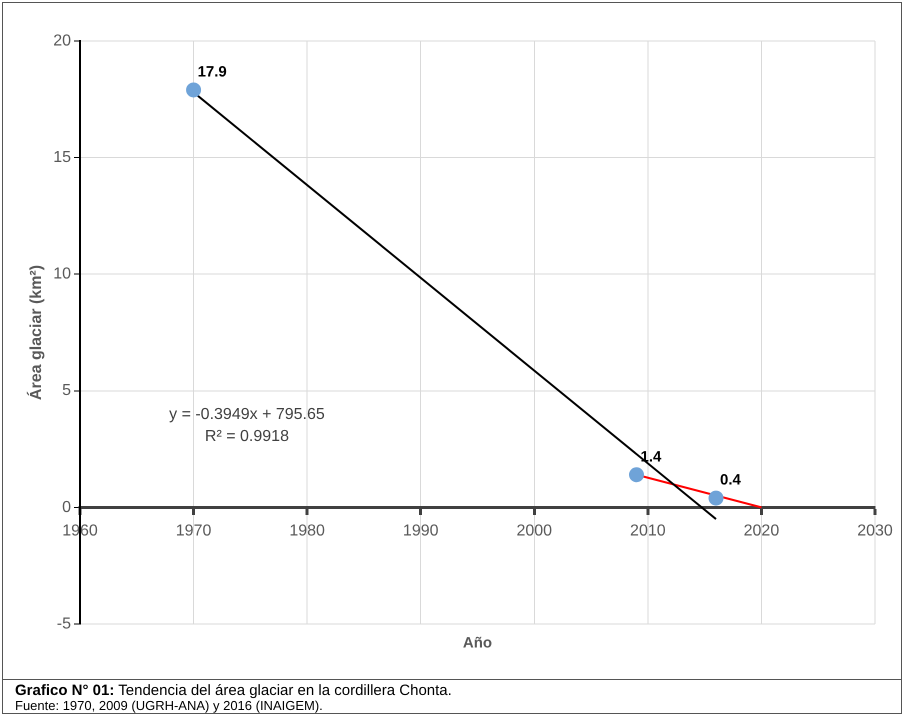 Image resolution: width=906 pixels, height=722 pixels. Describe the element at coordinates (64, 623) in the screenshot. I see `y-tick-label: -5` at that location.